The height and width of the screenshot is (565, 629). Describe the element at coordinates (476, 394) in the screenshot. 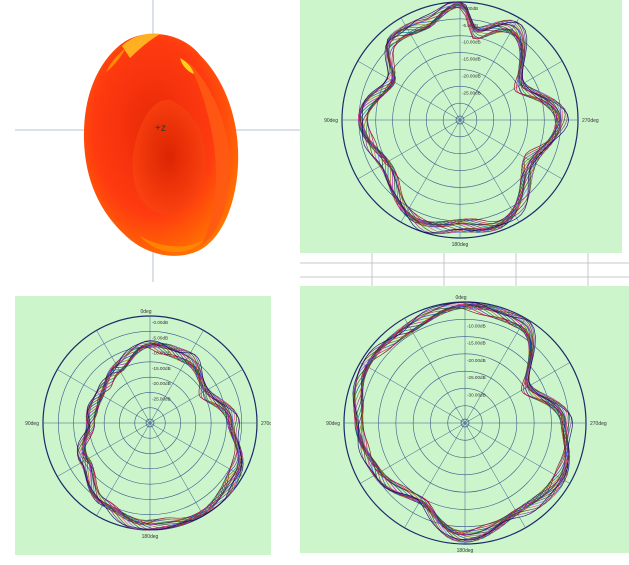

I see `radial-tick-label: -30.00dB` at that location.